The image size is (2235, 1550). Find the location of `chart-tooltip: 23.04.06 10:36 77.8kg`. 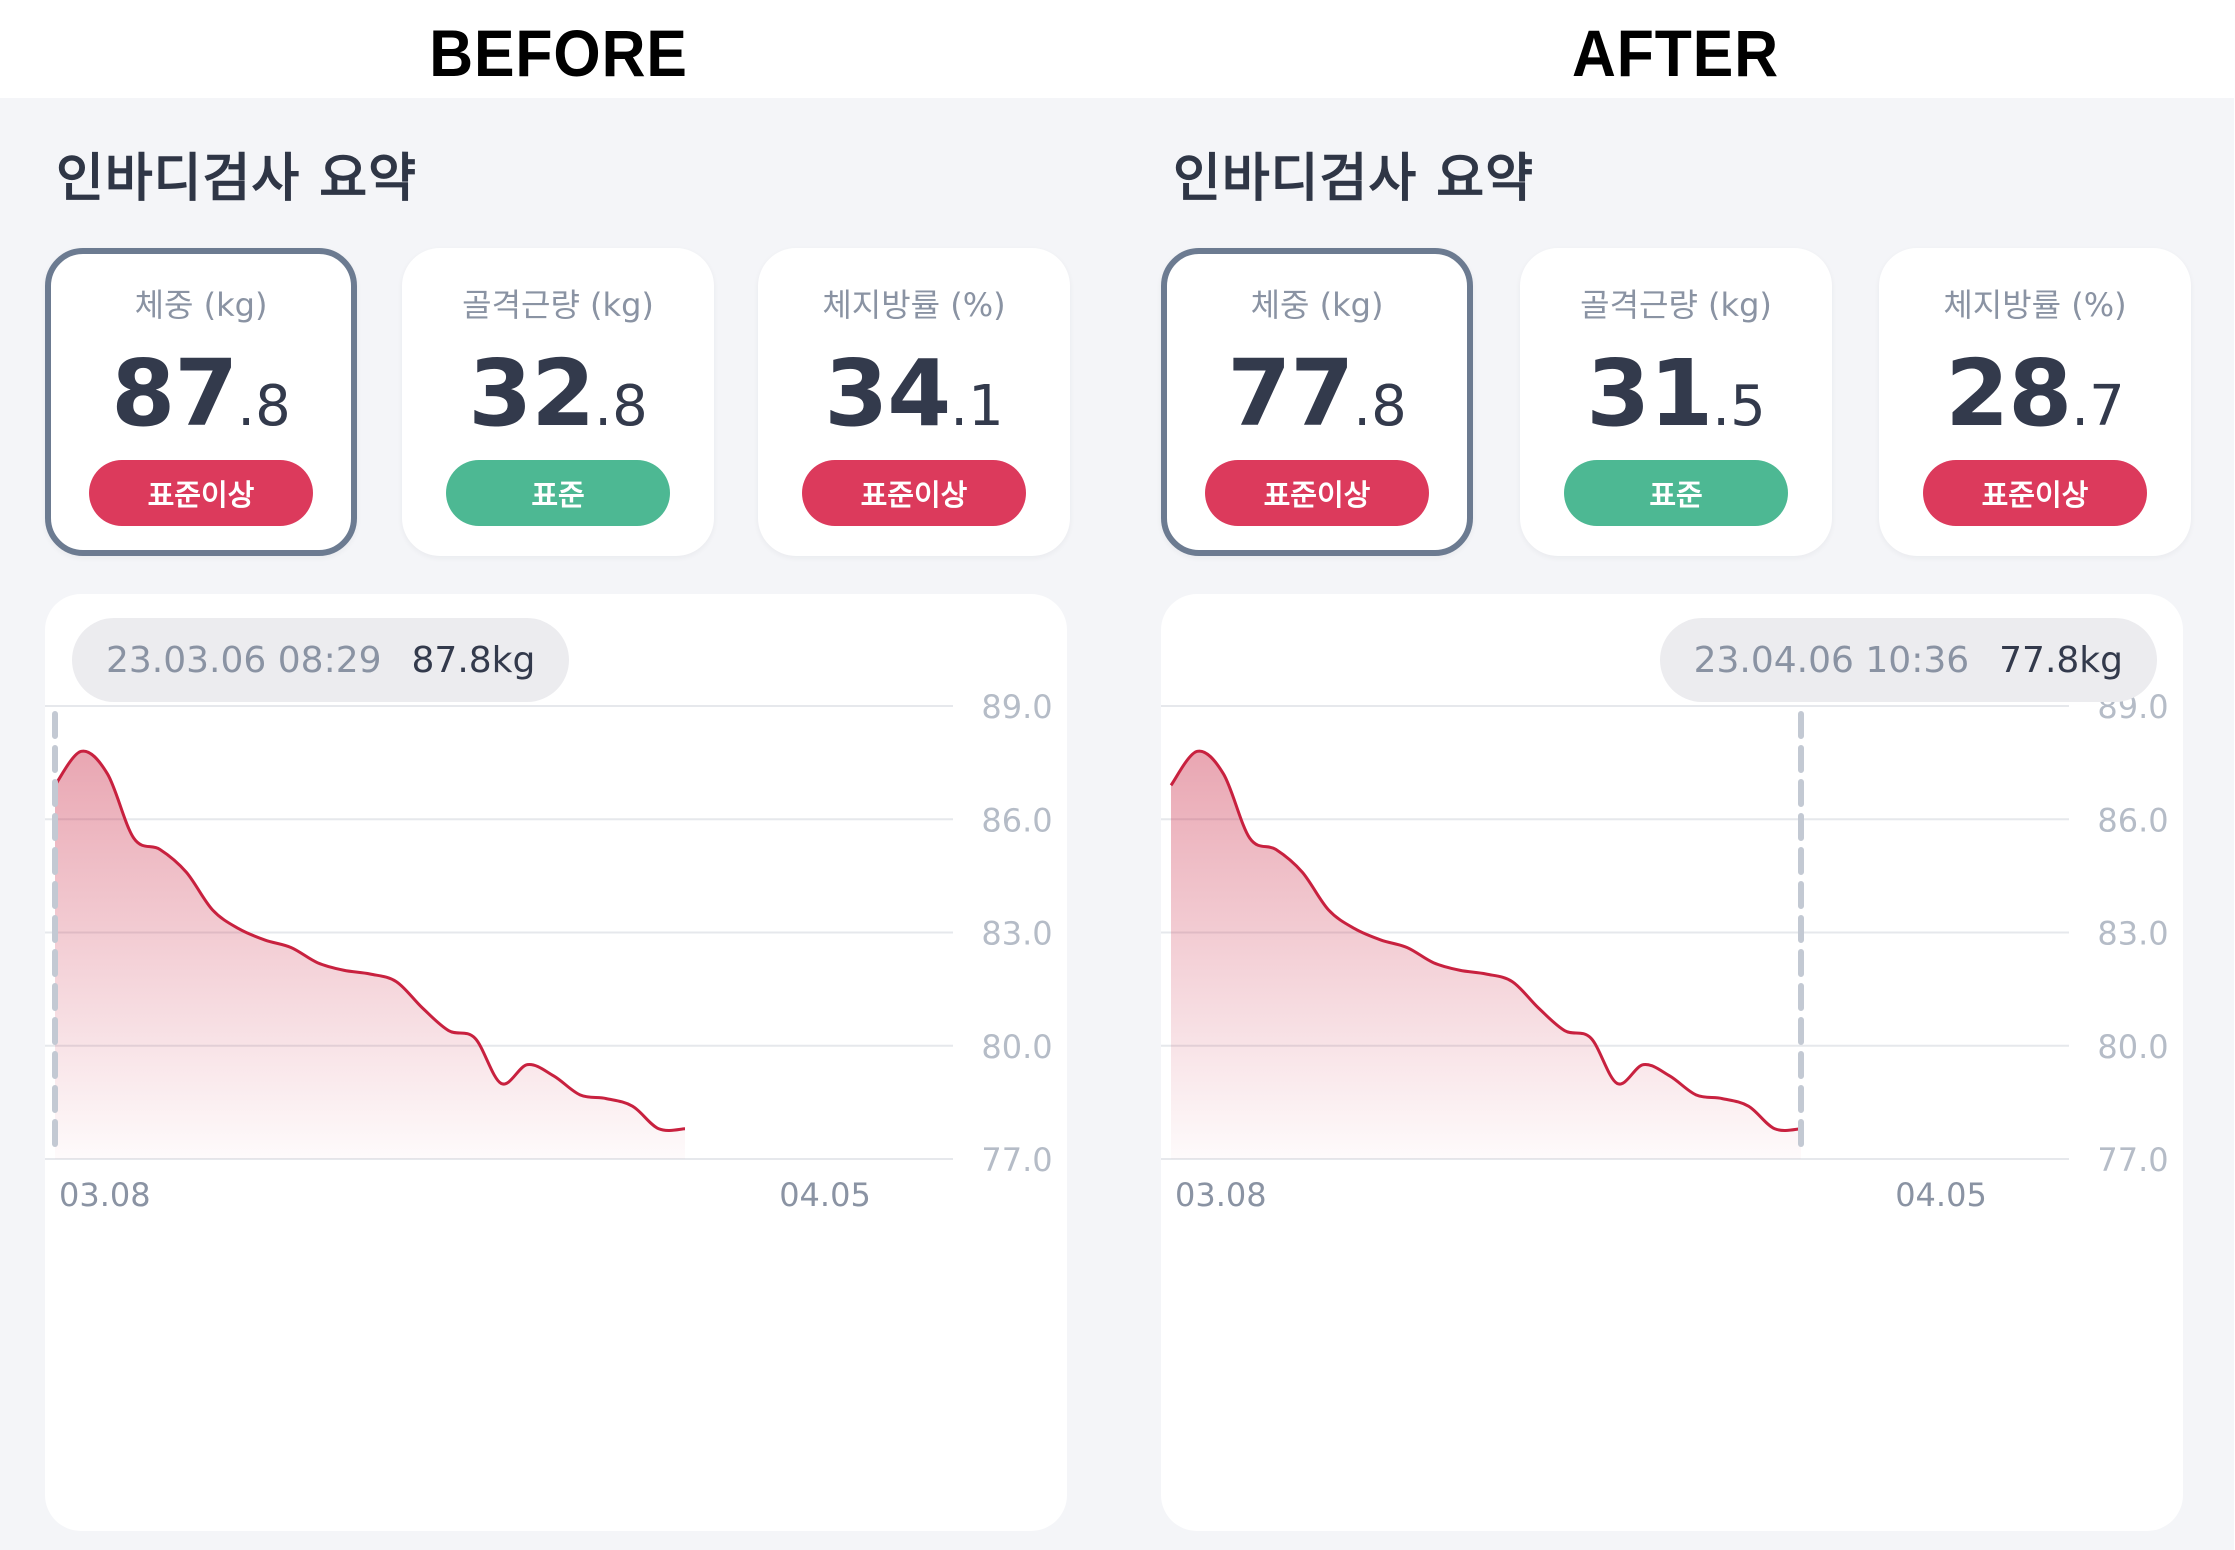

chart-tooltip: 23.04.06 10:36 77.8kg is located at coordinates (1908, 660).